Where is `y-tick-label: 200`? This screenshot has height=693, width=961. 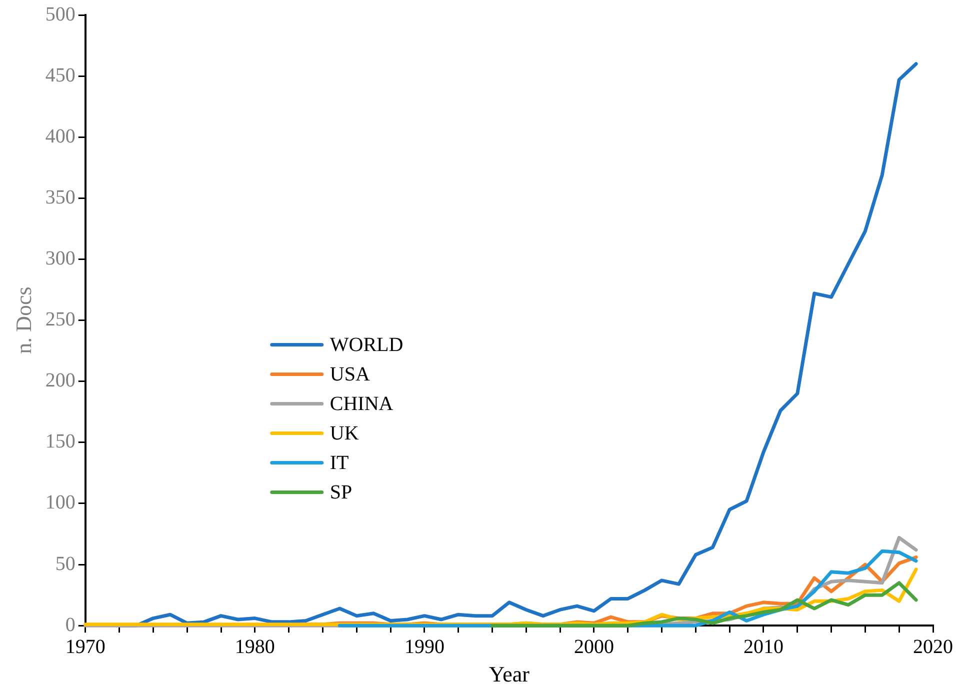 y-tick-label: 200 is located at coordinates (60, 381).